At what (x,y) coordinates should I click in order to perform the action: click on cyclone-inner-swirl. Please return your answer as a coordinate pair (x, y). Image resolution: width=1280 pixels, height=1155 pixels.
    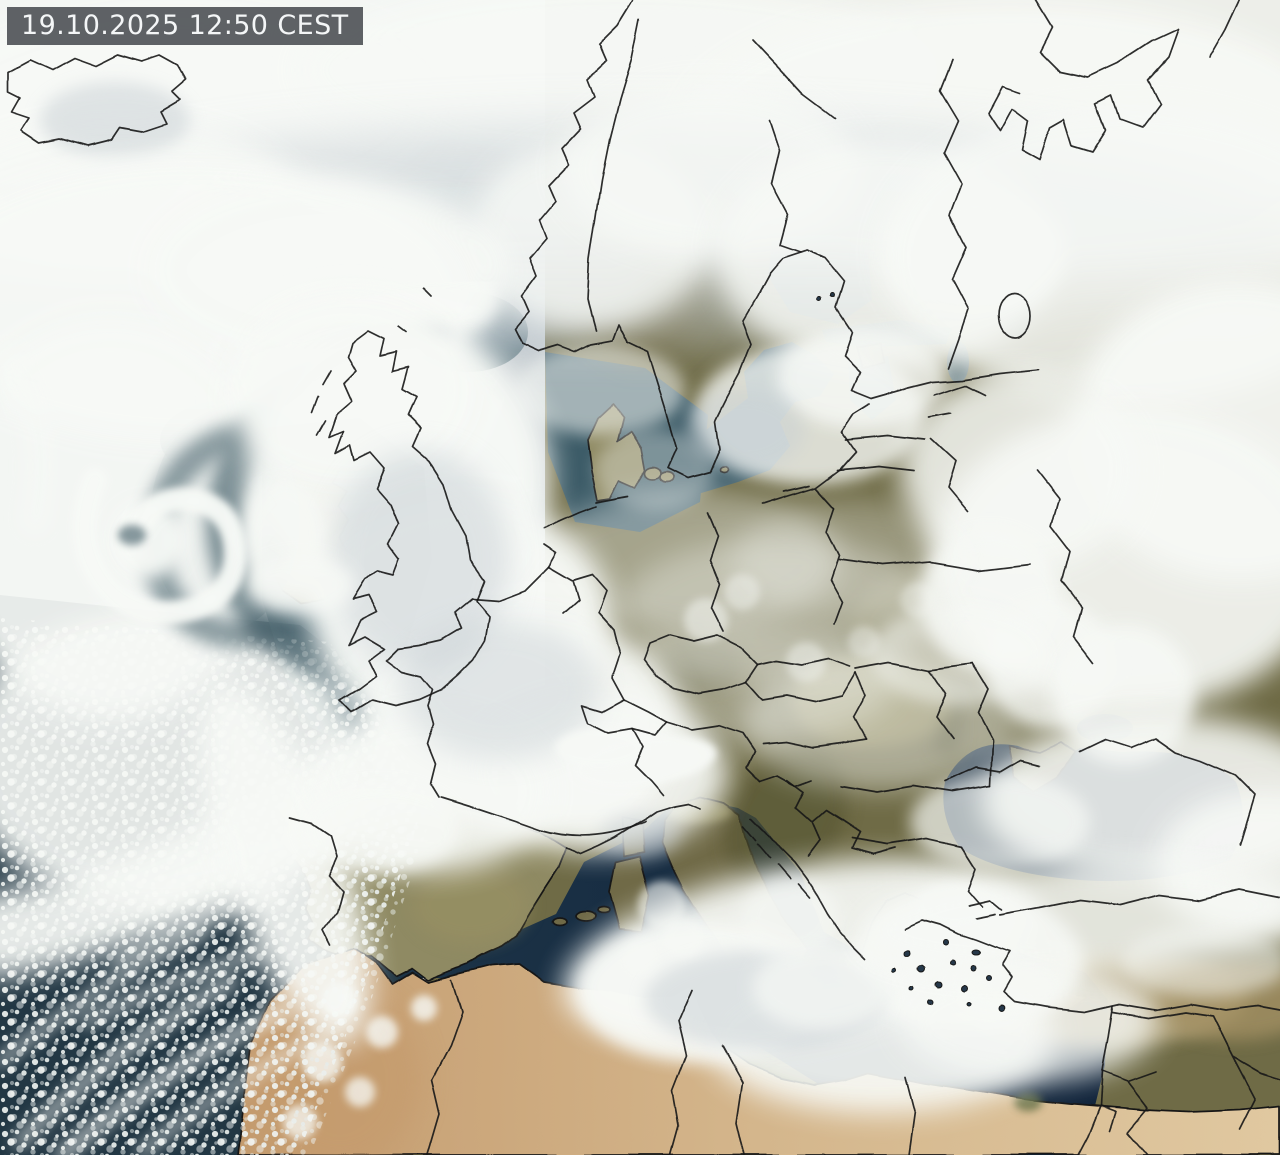
    Looking at the image, I should click on (160, 547).